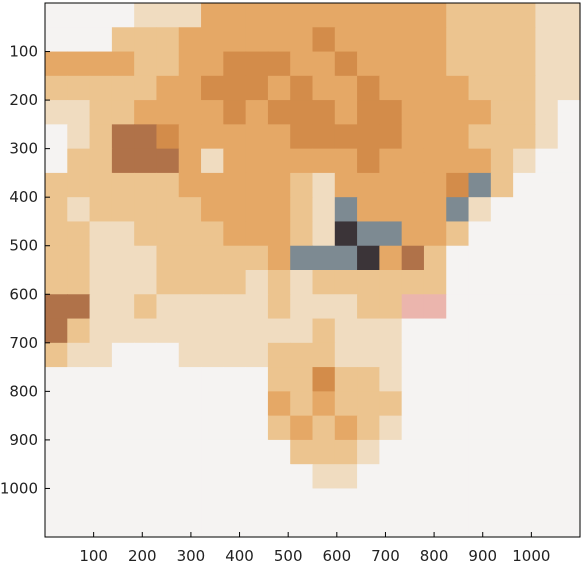 The height and width of the screenshot is (565, 583). I want to click on y-tick-label: 700, so click(23, 343).